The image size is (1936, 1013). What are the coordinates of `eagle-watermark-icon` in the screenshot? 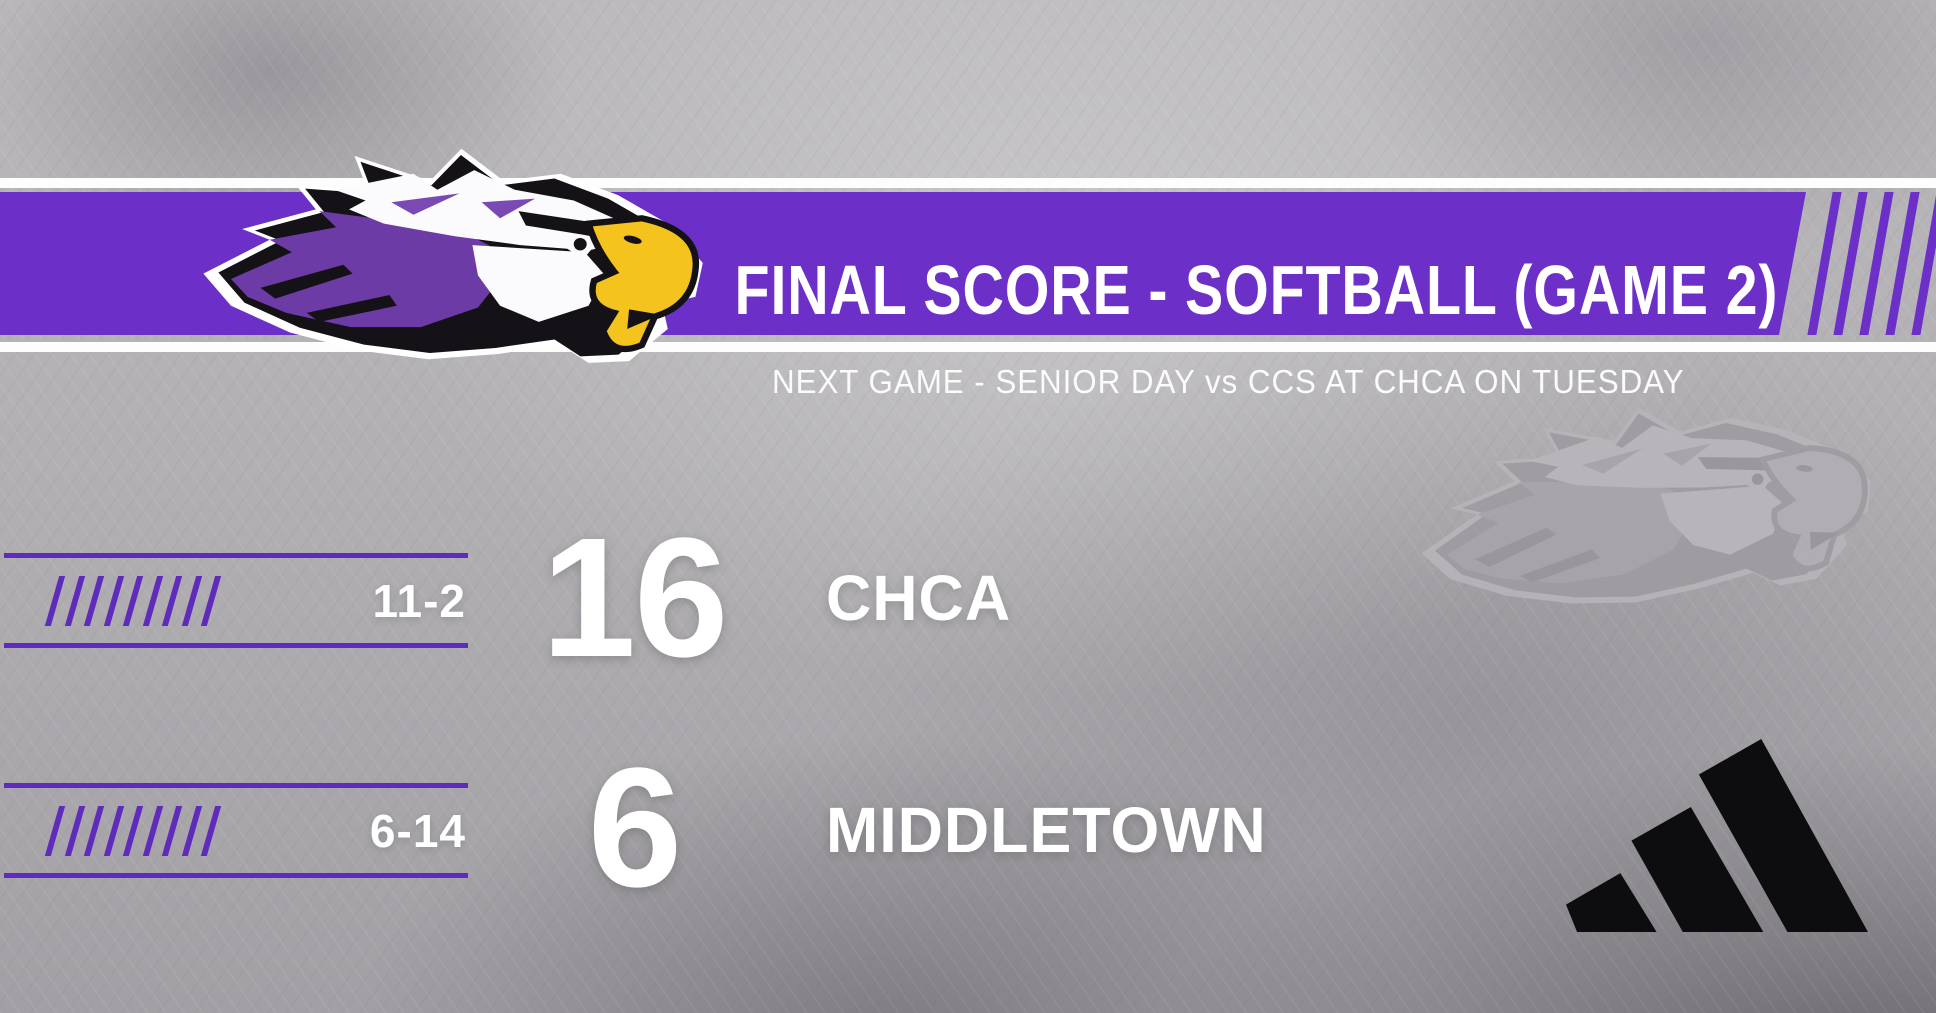 It's located at (1646, 505).